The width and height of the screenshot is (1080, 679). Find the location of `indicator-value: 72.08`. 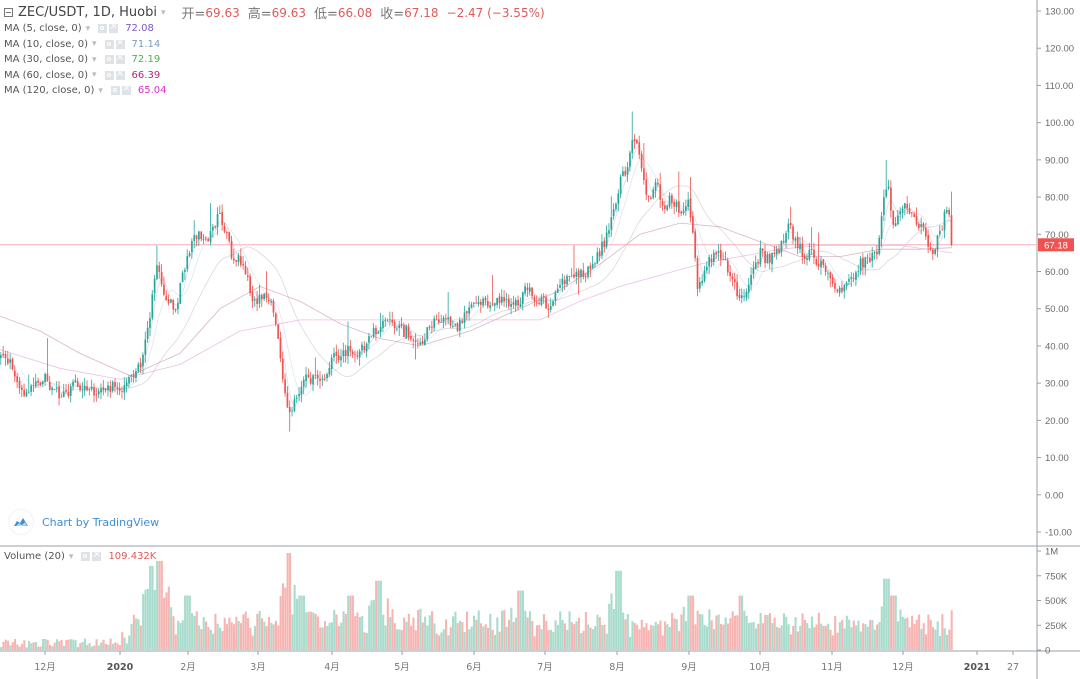

indicator-value: 72.08 is located at coordinates (139, 29).